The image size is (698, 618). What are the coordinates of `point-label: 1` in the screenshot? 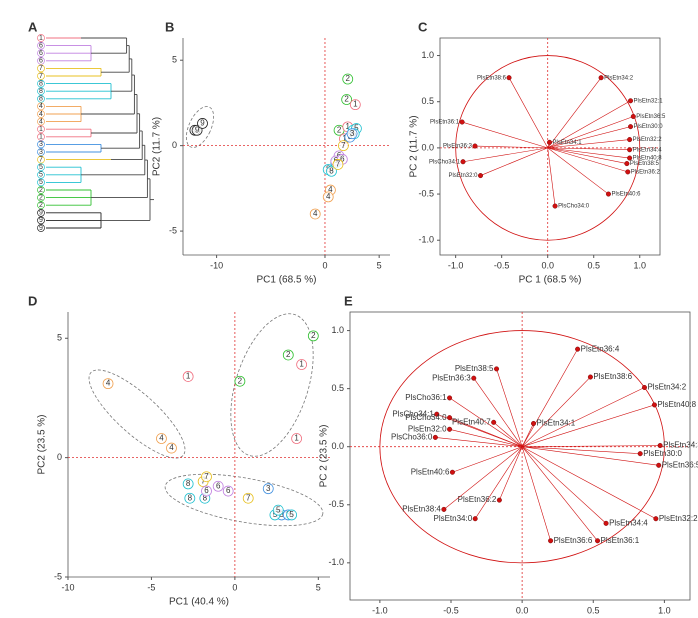 It's located at (296, 438).